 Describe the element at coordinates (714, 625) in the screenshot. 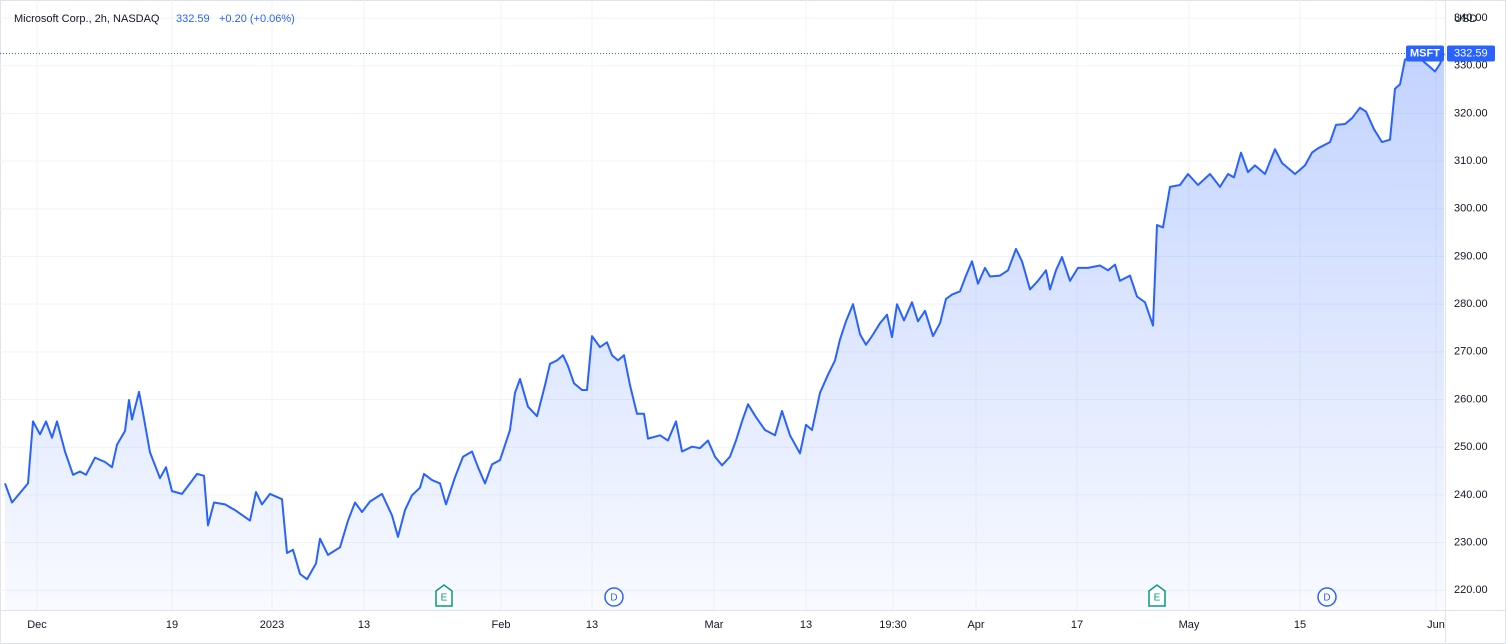

I see `x-tick-label: Mar` at that location.